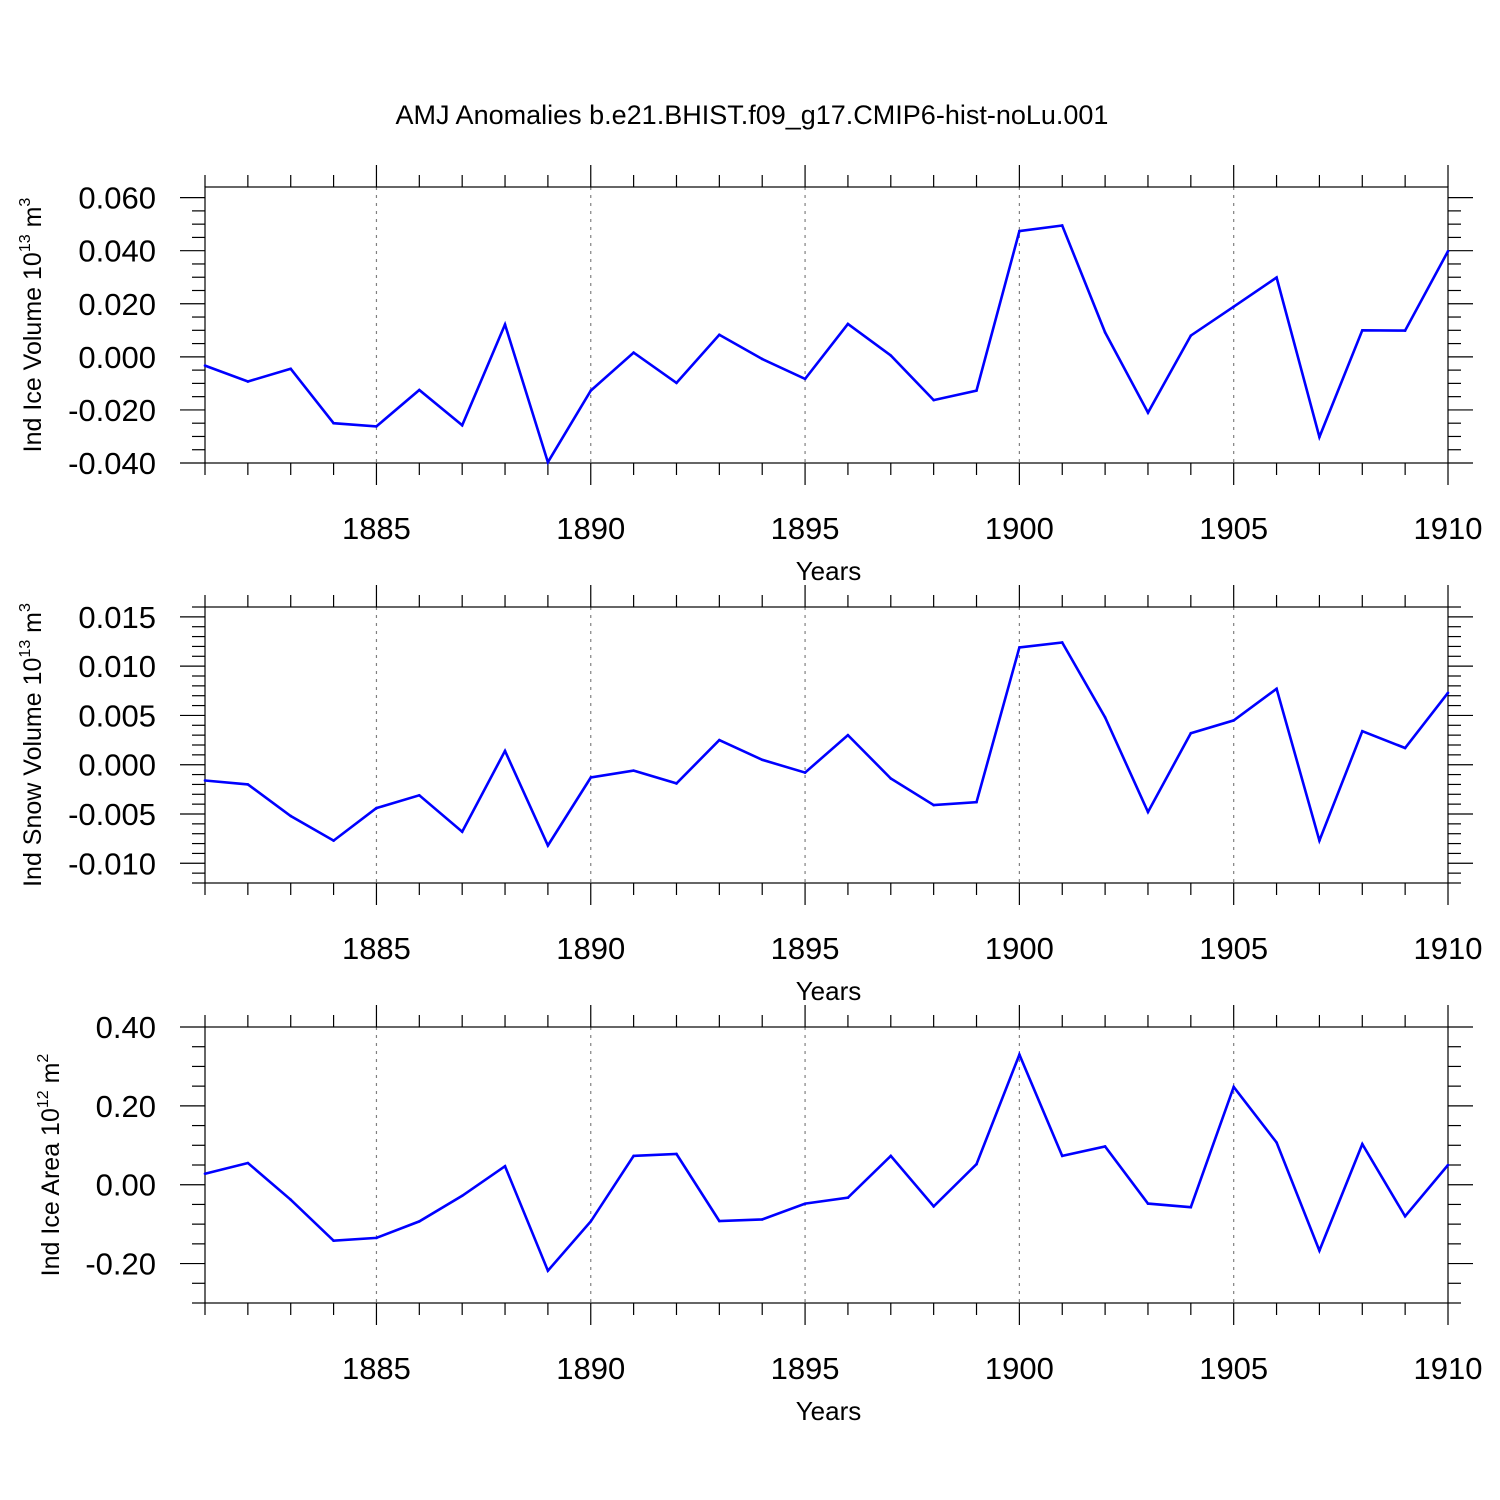 This screenshot has width=1500, height=1500. Describe the element at coordinates (117, 666) in the screenshot. I see `y-tick-label: 0.010` at that location.